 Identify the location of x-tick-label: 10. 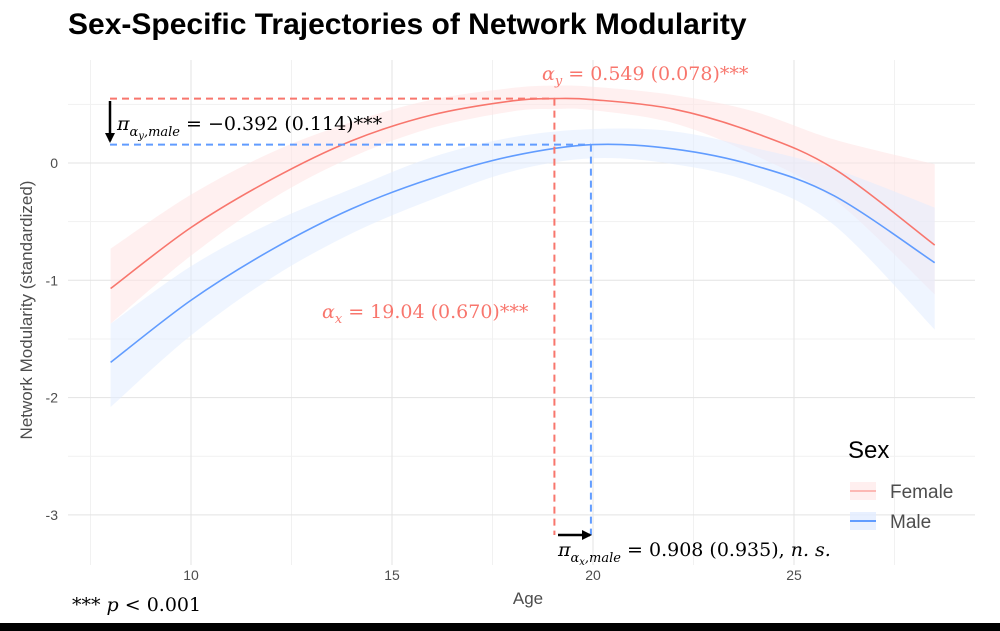
(191, 575).